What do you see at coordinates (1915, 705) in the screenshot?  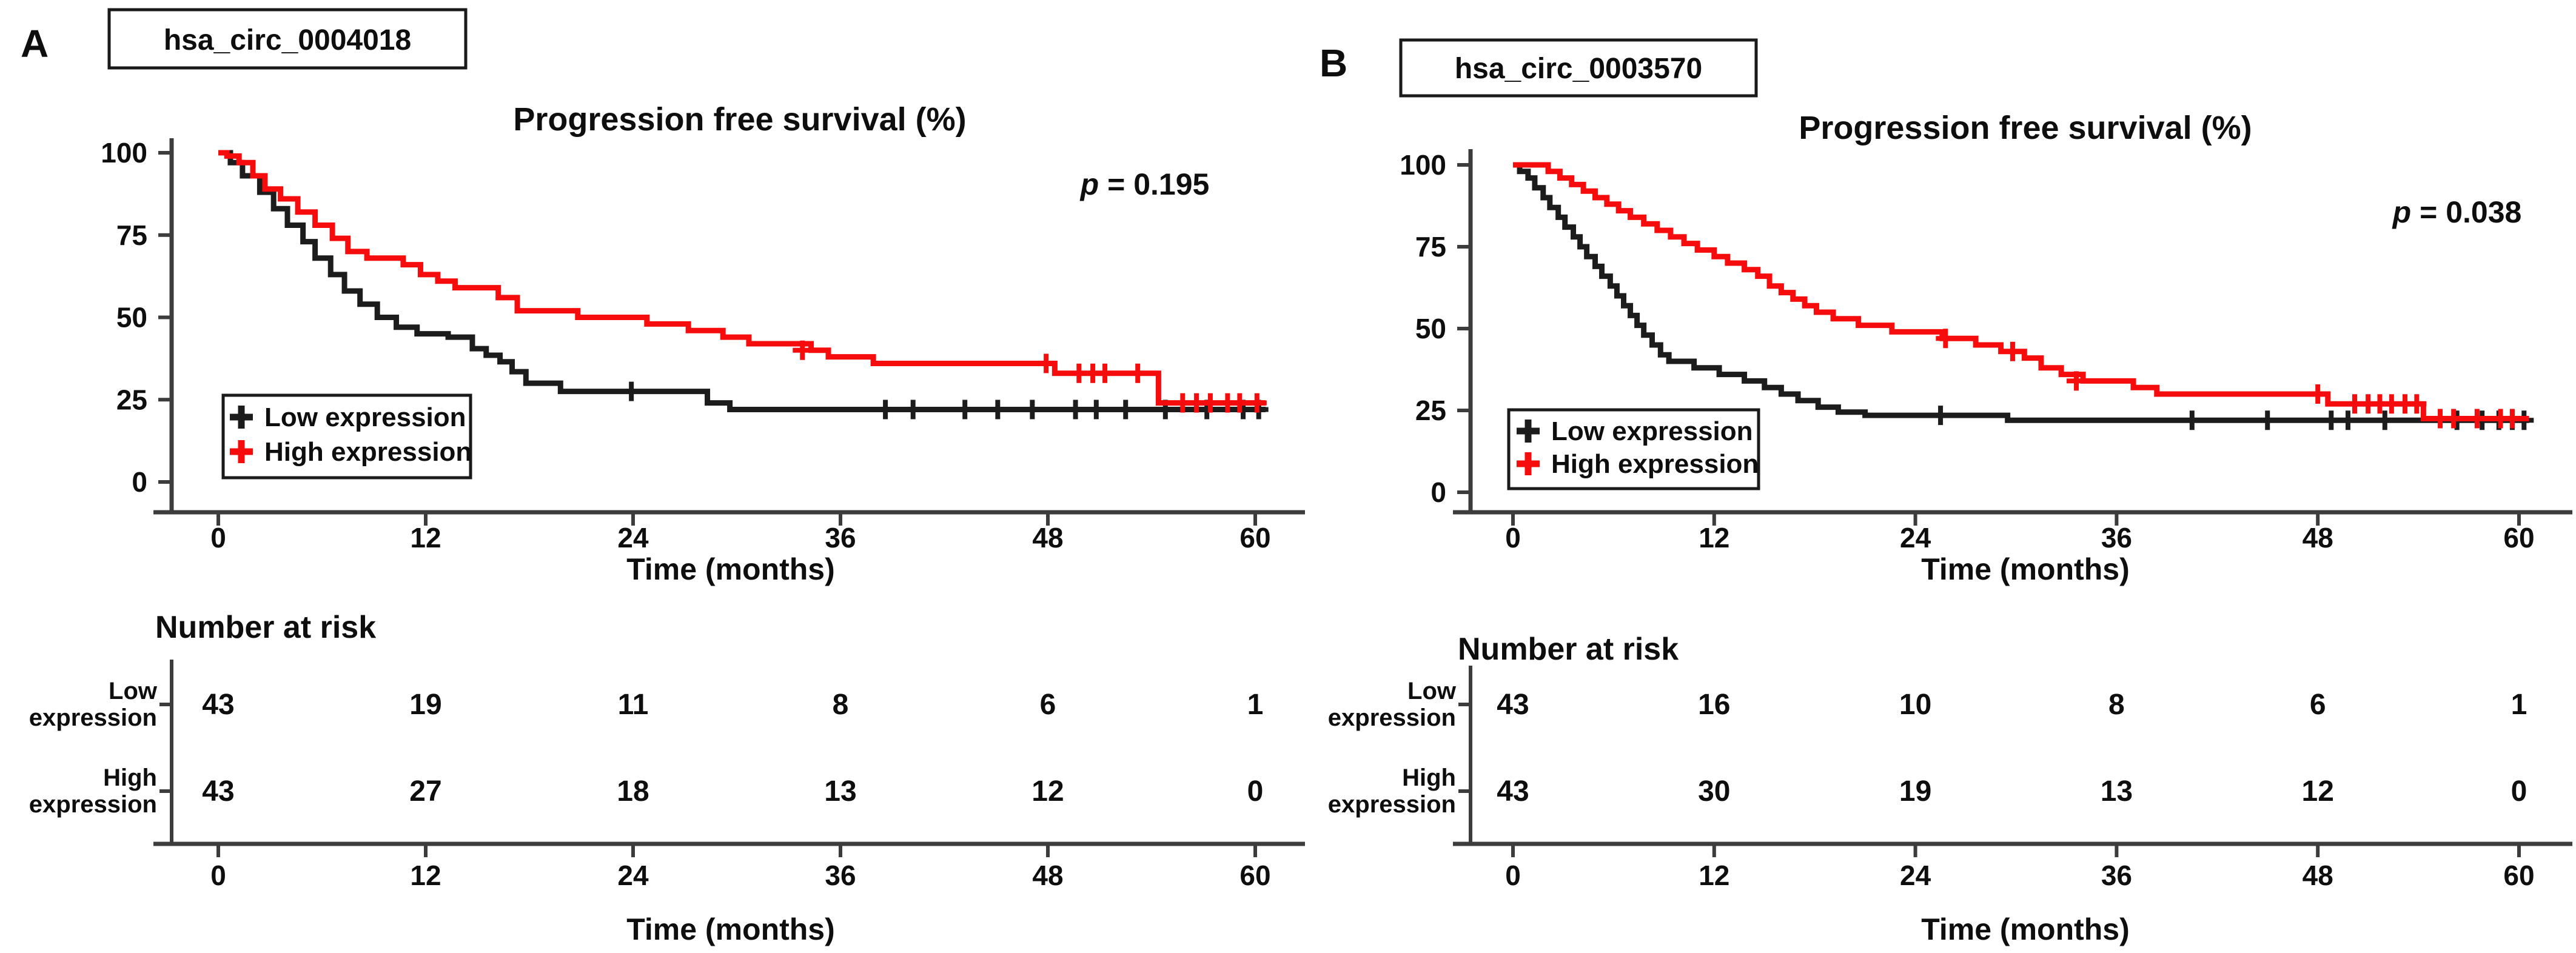 I see `risk-count: 10` at bounding box center [1915, 705].